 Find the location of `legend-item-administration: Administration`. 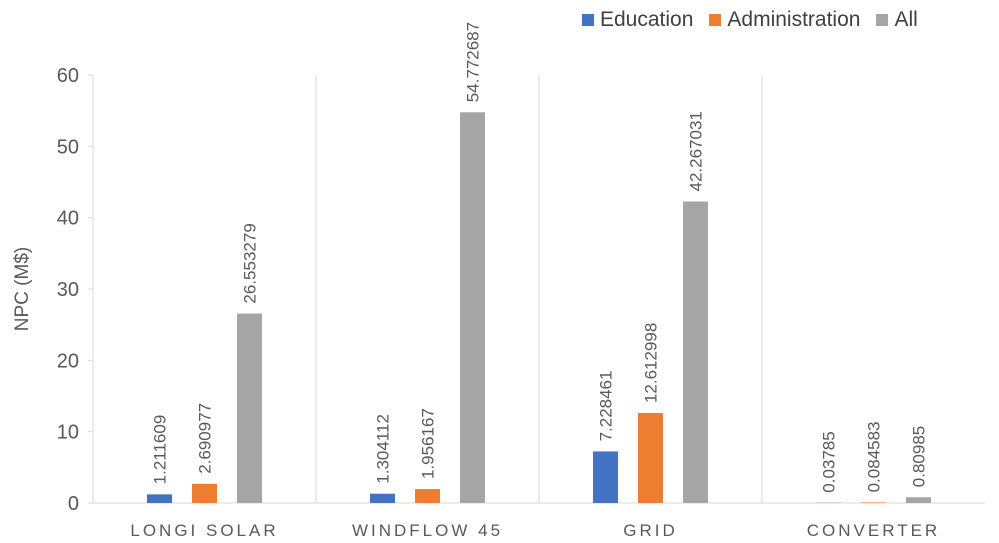

legend-item-administration: Administration is located at coordinates (784, 20).